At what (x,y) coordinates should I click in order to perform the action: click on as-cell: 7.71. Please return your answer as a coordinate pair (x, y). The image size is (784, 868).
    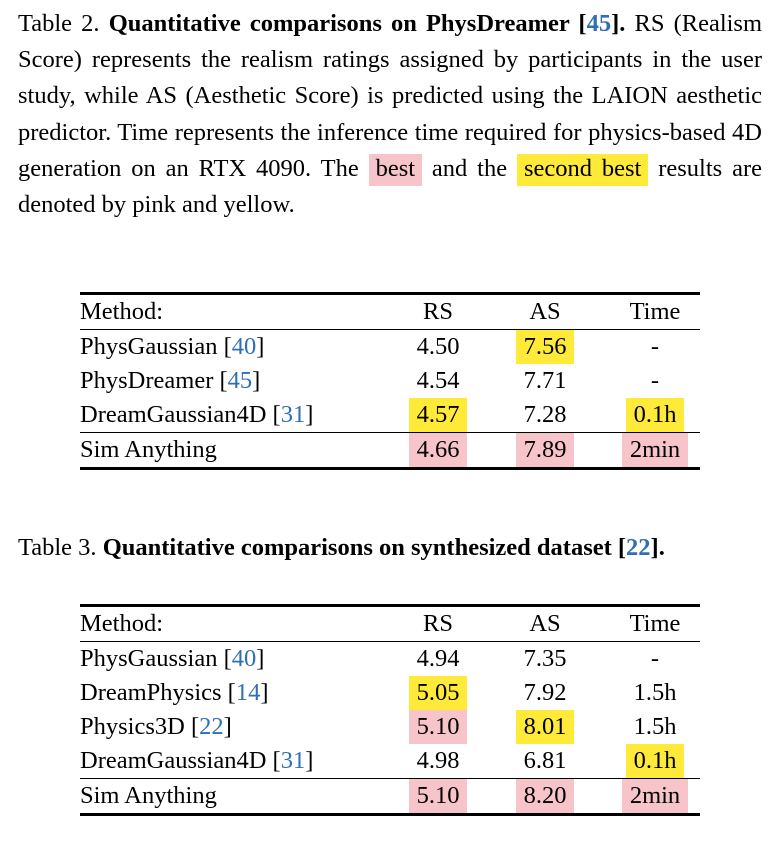
    Looking at the image, I should click on (545, 381).